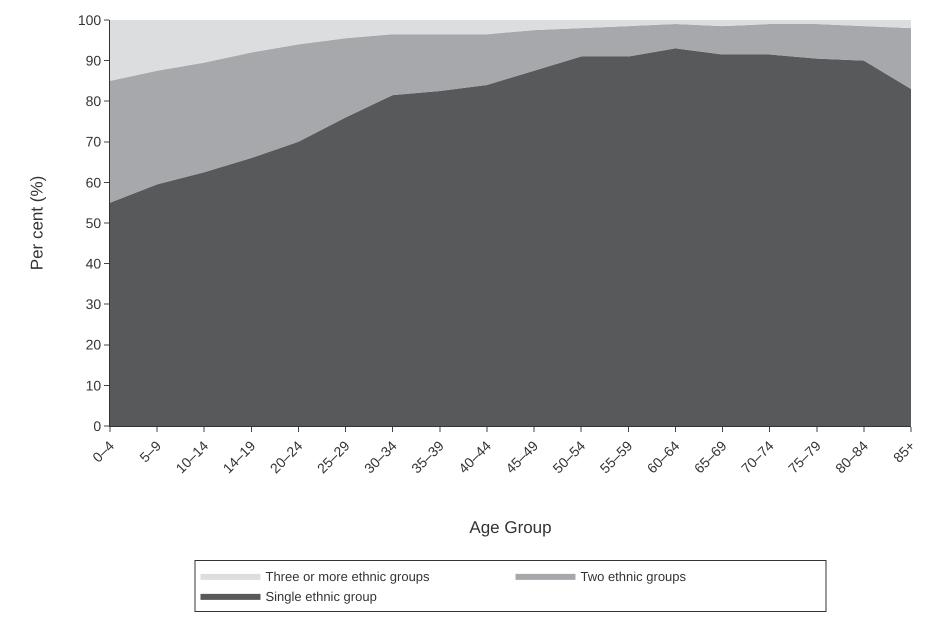 This screenshot has width=941, height=624. What do you see at coordinates (94, 60) in the screenshot?
I see `y-tick-label: 90` at bounding box center [94, 60].